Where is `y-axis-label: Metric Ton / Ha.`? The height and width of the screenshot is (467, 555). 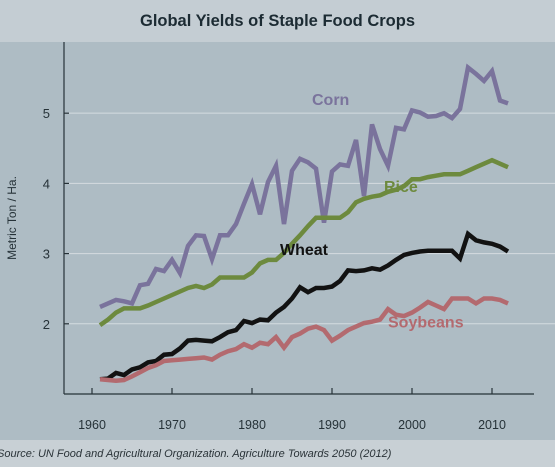 y-axis-label: Metric Ton / Ha. is located at coordinates (12, 218).